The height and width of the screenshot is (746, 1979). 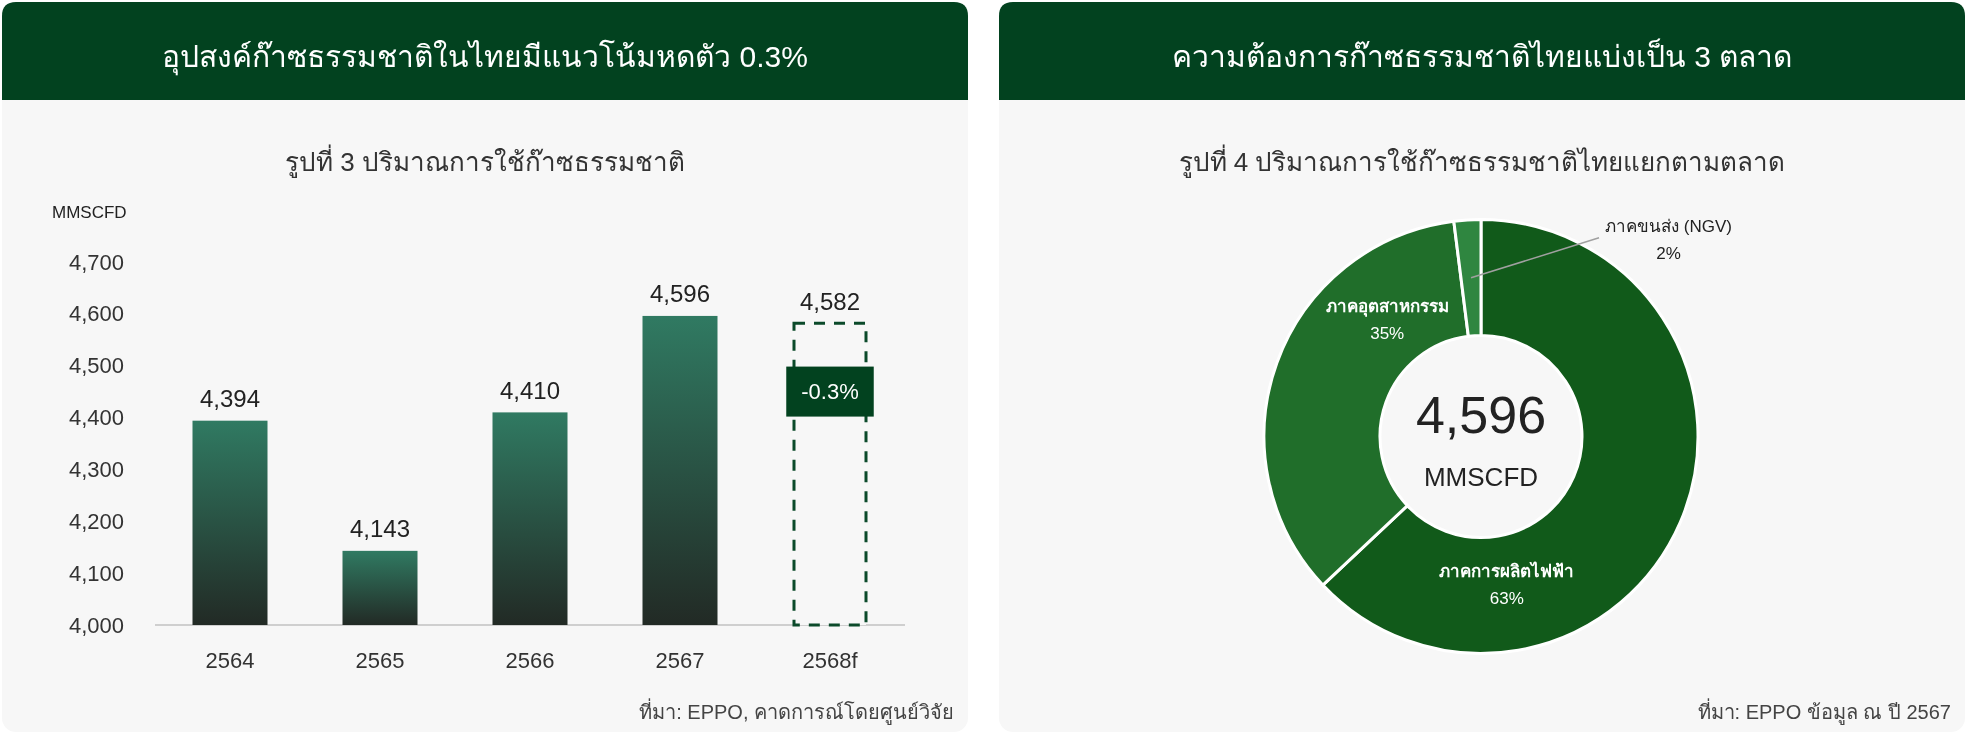 What do you see at coordinates (1481, 414) in the screenshot?
I see `text: 4,596` at bounding box center [1481, 414].